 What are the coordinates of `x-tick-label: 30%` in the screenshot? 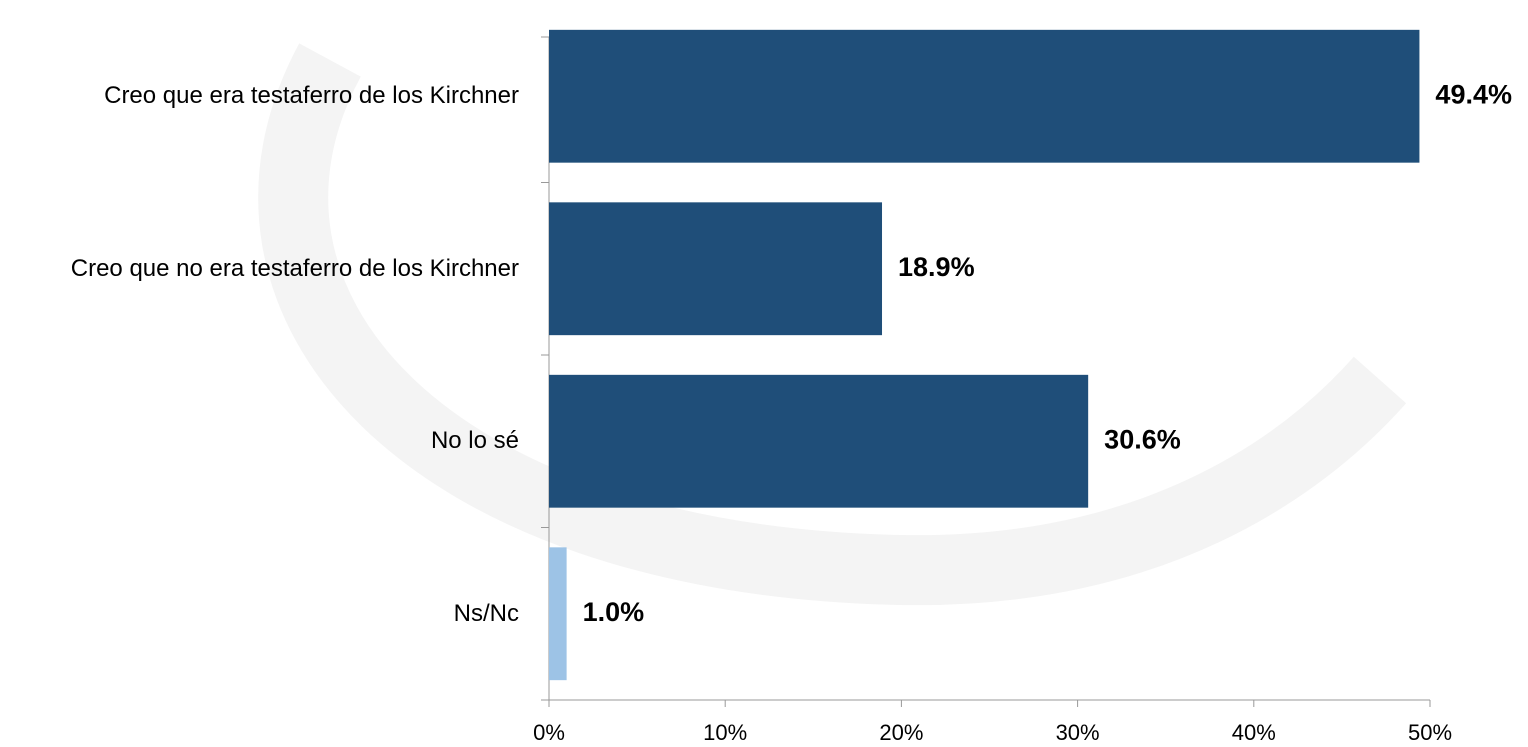 It's located at (1078, 732).